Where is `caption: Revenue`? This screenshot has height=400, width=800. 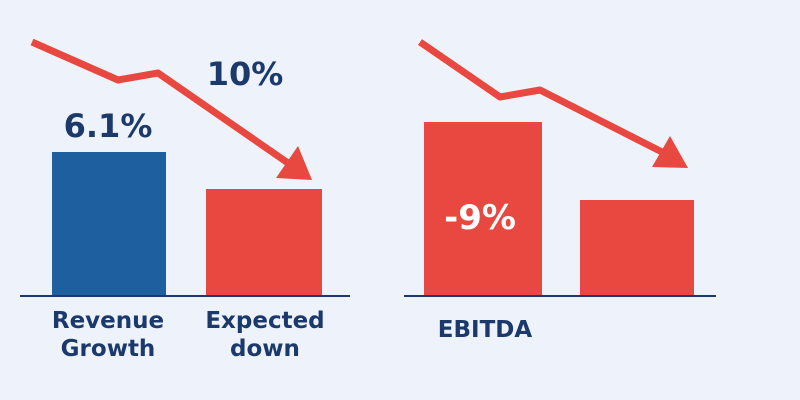 caption: Revenue is located at coordinates (108, 321).